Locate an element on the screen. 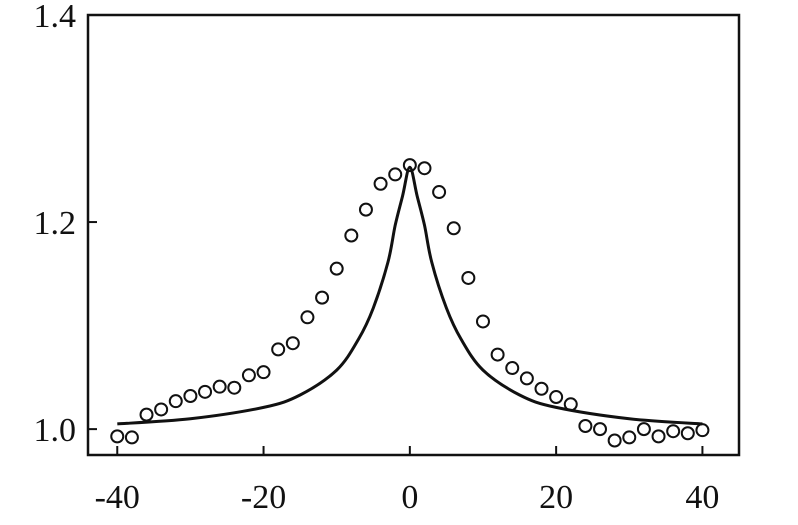 Image resolution: width=798 pixels, height=525 pixels. y-tick-label: 1.4 is located at coordinates (55, 17).